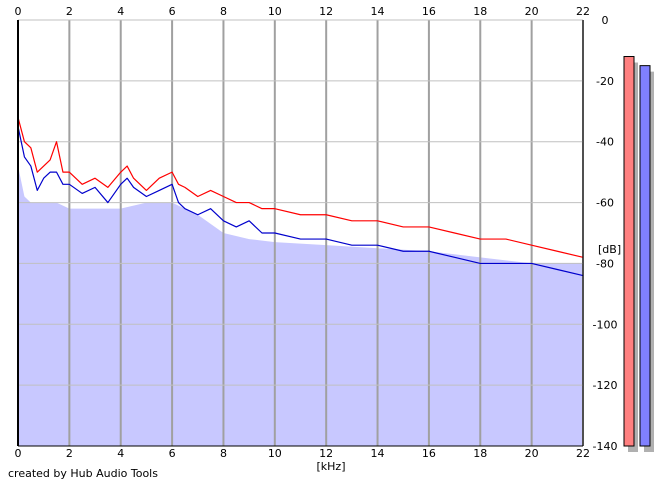 This screenshot has width=665, height=486. I want to click on y-tick-label: -100, so click(605, 324).